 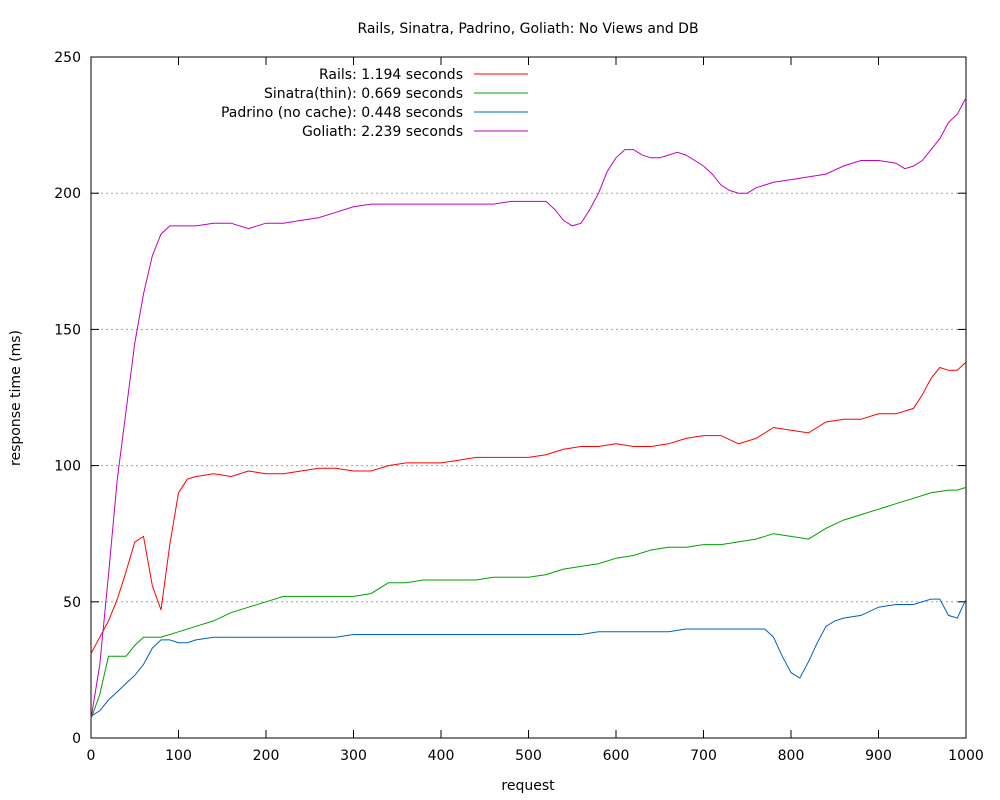 I want to click on x-tick-label: 200, so click(x=266, y=756).